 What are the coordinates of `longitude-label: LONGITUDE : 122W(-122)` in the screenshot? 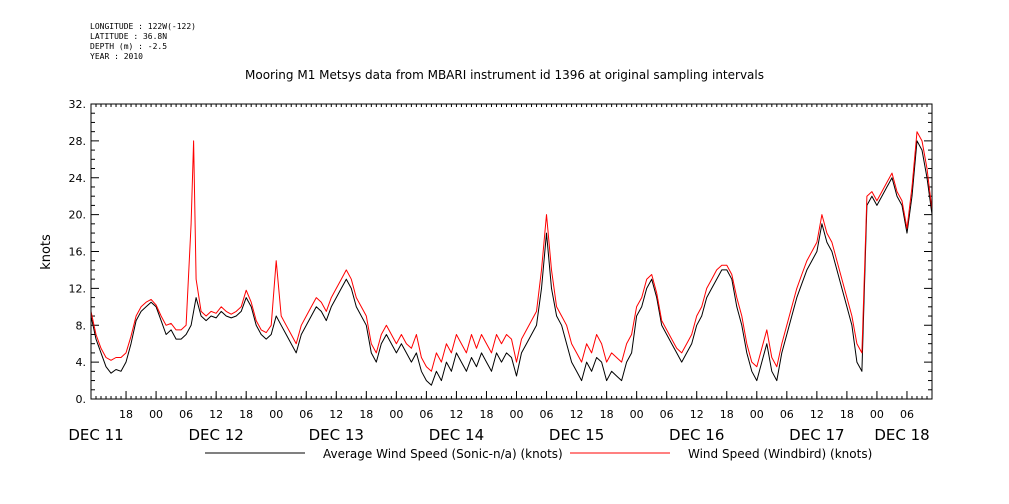 It's located at (143, 26).